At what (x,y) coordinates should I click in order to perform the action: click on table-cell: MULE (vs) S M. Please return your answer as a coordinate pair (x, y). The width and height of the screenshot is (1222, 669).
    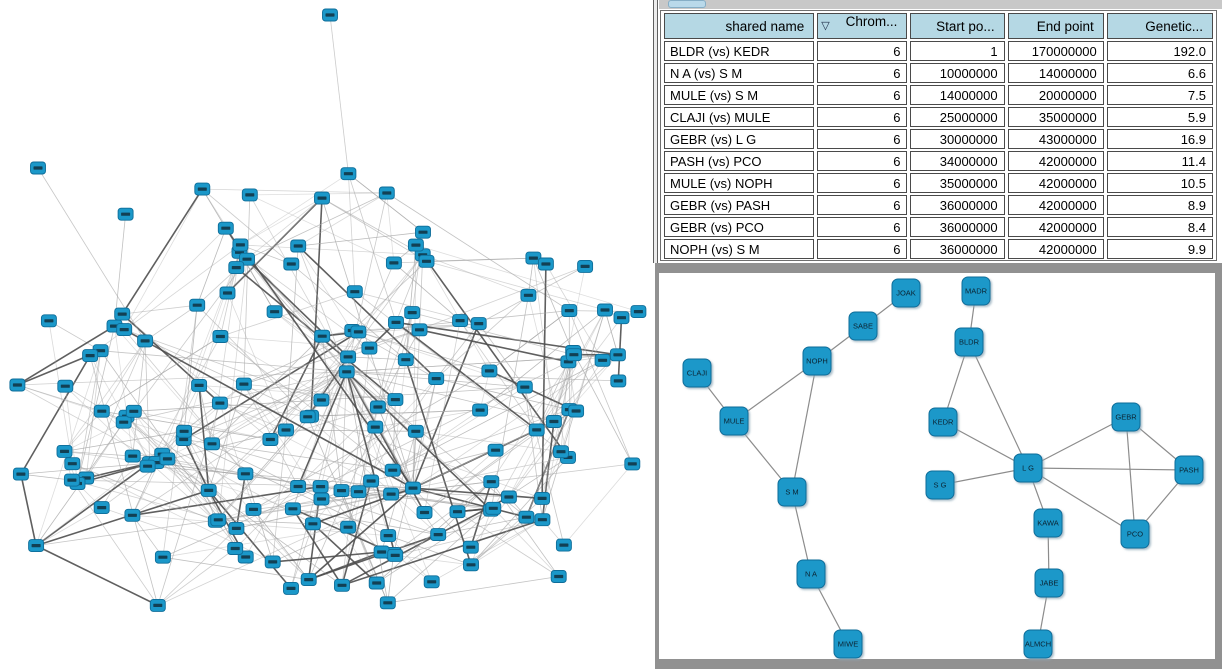
    Looking at the image, I should click on (739, 95).